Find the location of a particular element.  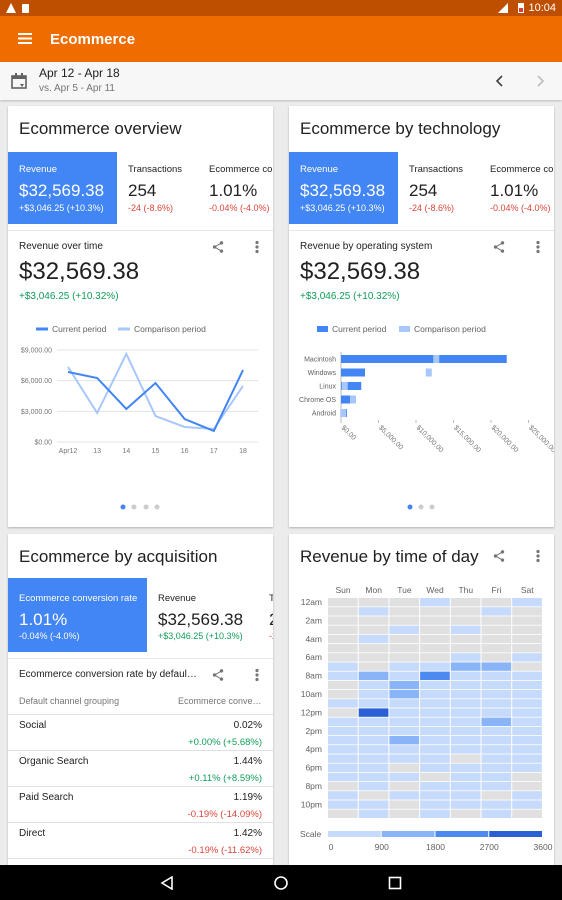

menu-button is located at coordinates (25, 38).